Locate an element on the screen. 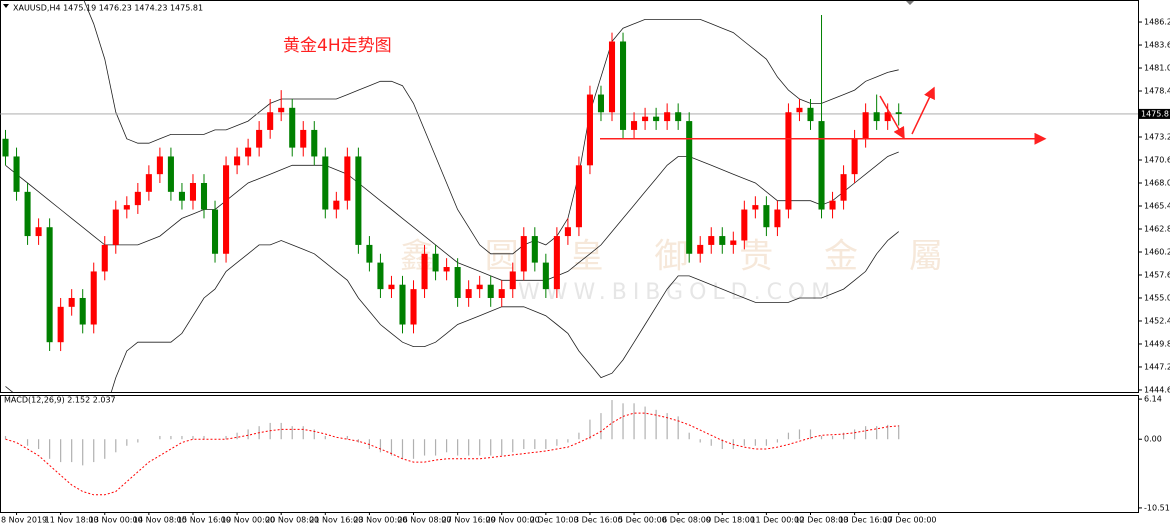 The width and height of the screenshot is (1170, 530). last-price-label: 1475.81 is located at coordinates (1155, 113).